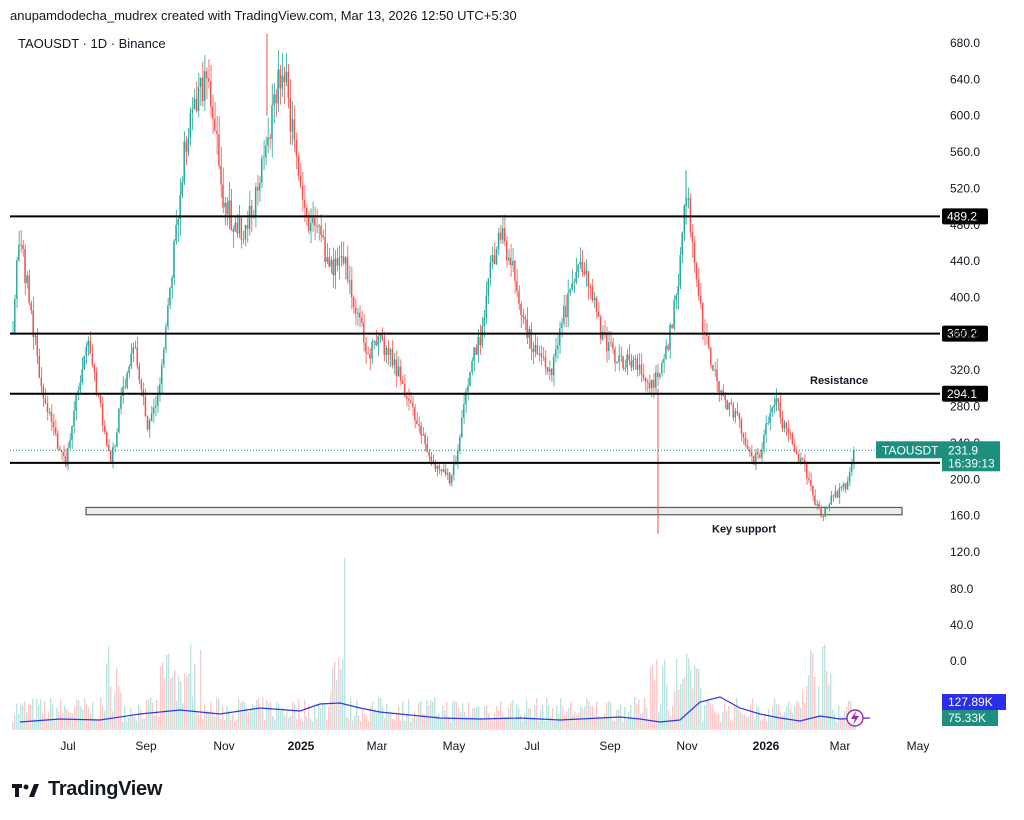 Image resolution: width=1024 pixels, height=820 pixels. Describe the element at coordinates (958, 661) in the screenshot. I see `volume-tick-label: 0.0` at that location.